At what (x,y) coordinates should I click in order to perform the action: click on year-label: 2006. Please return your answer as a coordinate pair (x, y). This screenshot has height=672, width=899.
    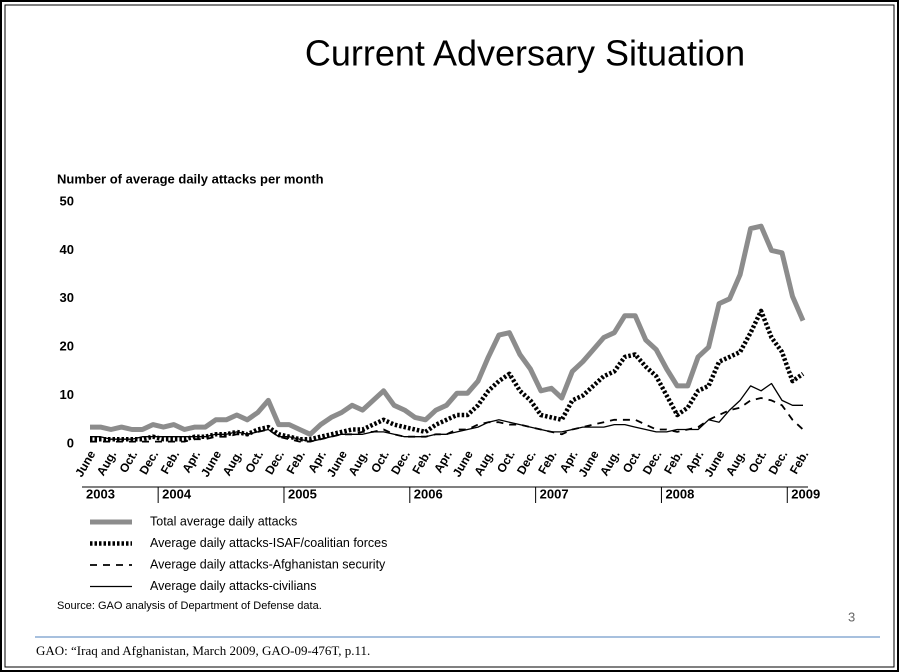
    Looking at the image, I should click on (428, 493).